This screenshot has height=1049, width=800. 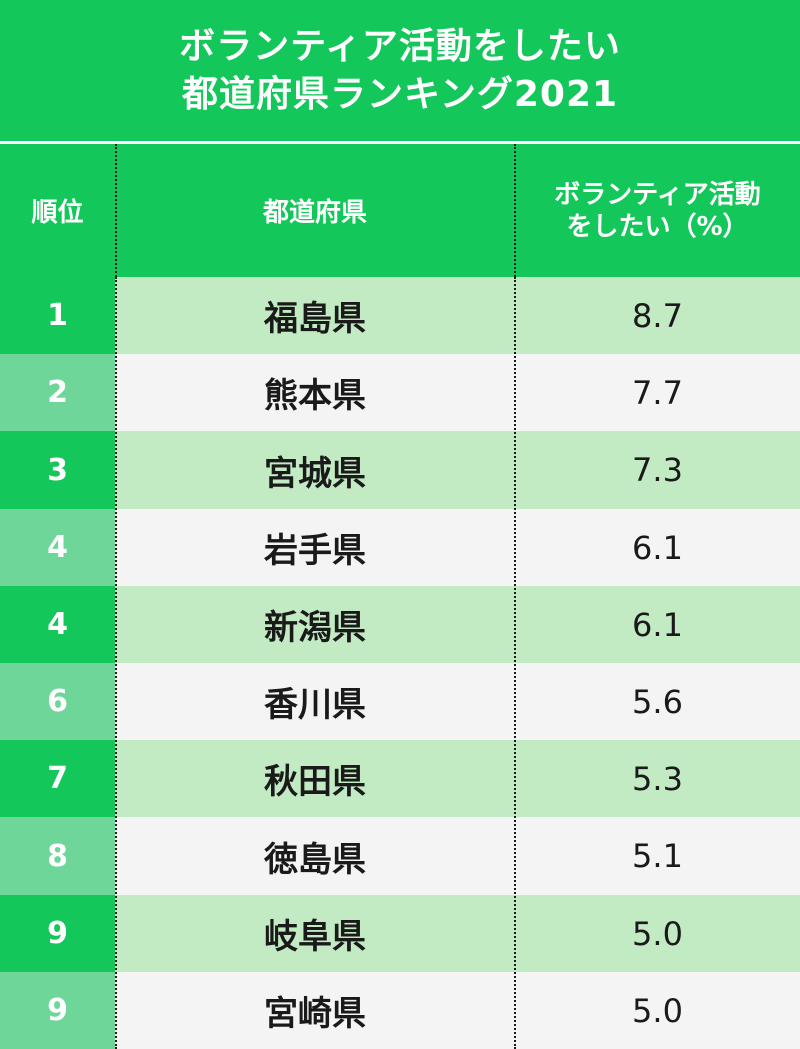 What do you see at coordinates (315, 547) in the screenshot?
I see `prefecture-cell: 岩手県` at bounding box center [315, 547].